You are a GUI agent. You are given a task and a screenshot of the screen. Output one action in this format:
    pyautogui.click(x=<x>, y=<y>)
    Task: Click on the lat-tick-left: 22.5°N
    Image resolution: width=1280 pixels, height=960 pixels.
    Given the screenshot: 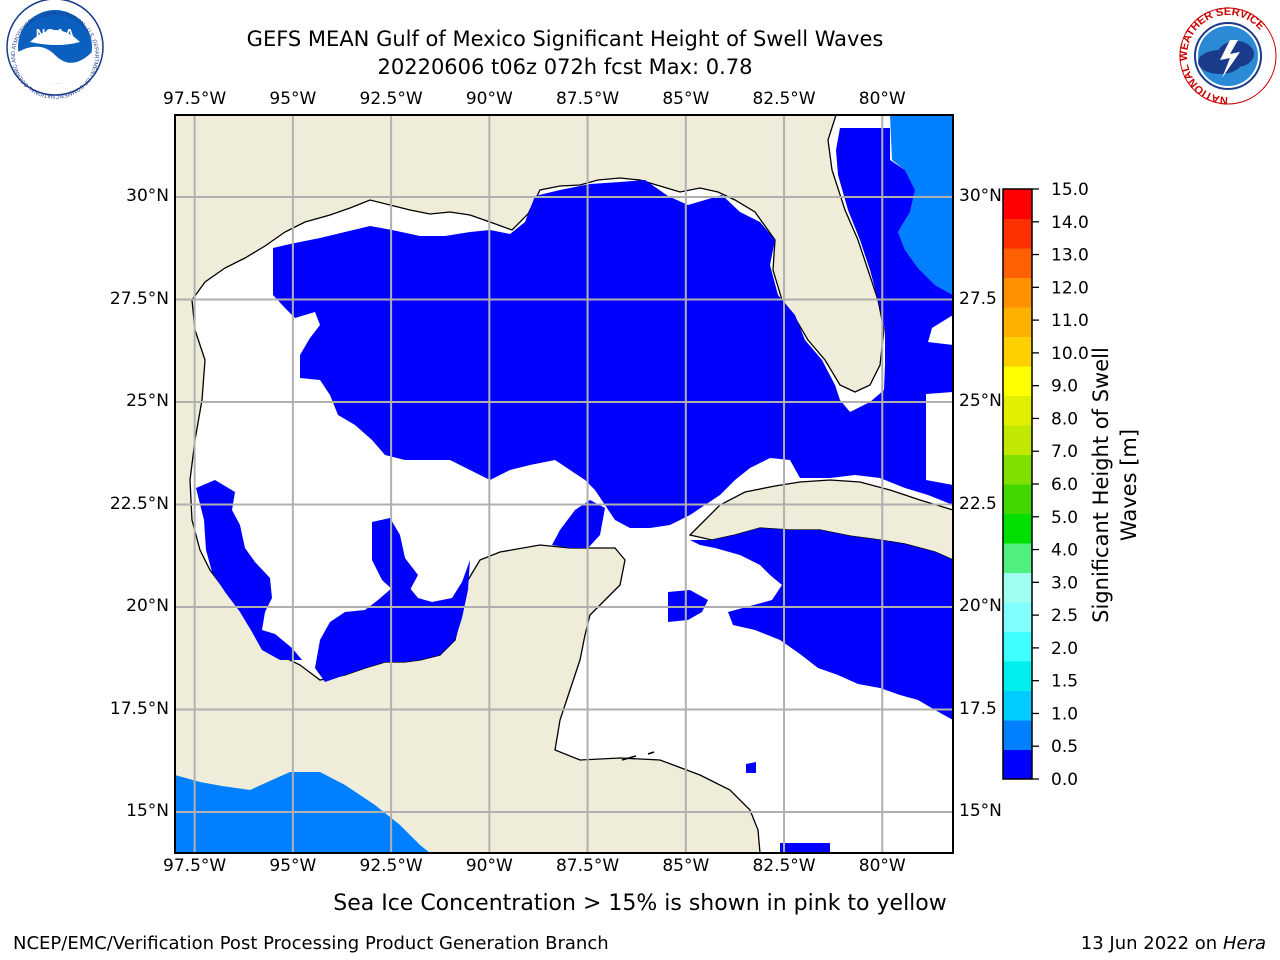 What is the action you would take?
    pyautogui.click(x=139, y=503)
    